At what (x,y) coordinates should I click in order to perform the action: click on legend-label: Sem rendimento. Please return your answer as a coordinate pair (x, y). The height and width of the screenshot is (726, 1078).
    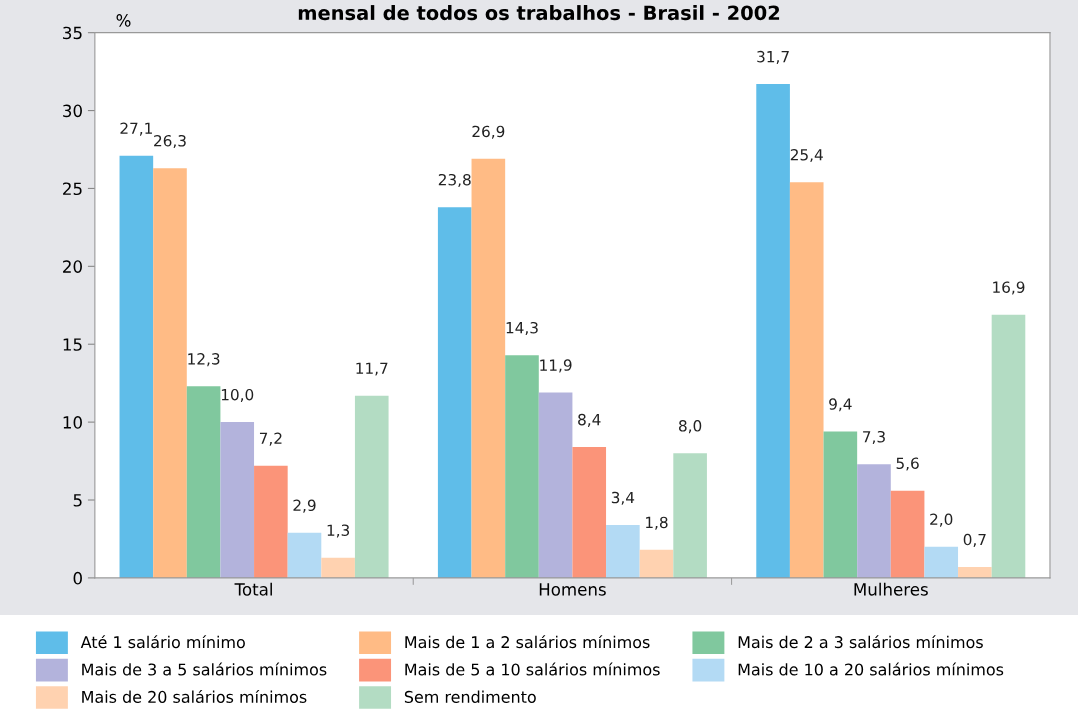
    Looking at the image, I should click on (470, 696).